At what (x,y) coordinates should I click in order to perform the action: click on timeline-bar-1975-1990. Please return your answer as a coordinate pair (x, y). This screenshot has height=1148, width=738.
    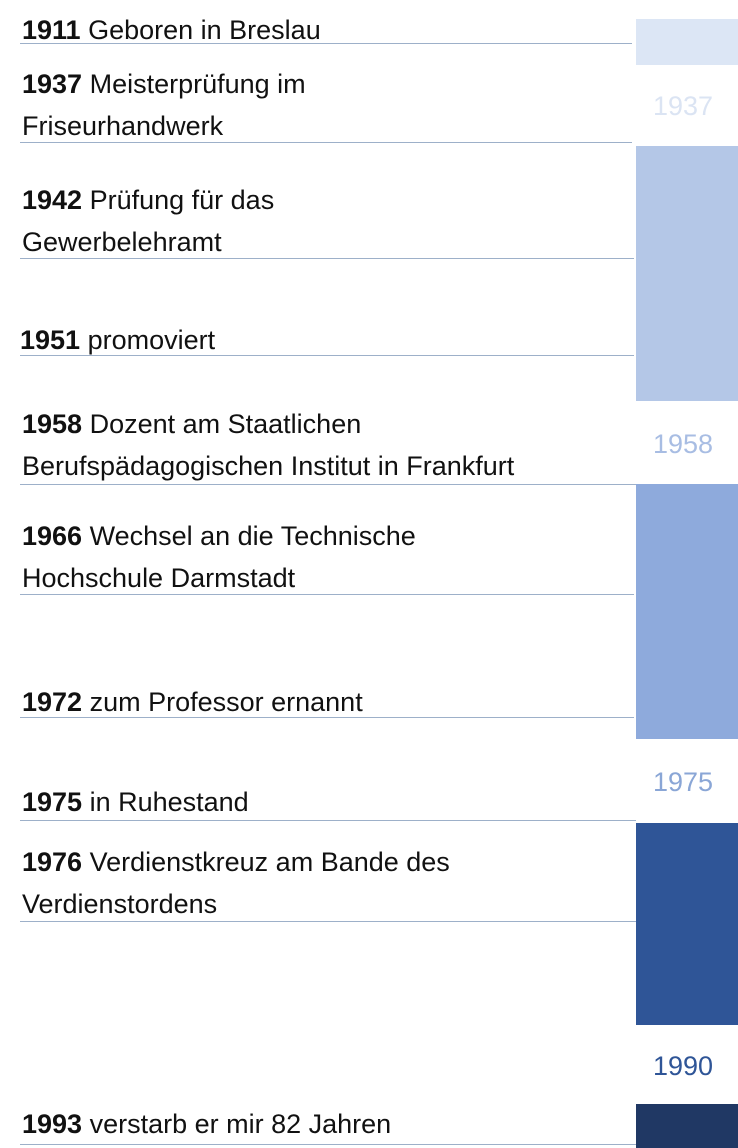
    Looking at the image, I should click on (687, 924).